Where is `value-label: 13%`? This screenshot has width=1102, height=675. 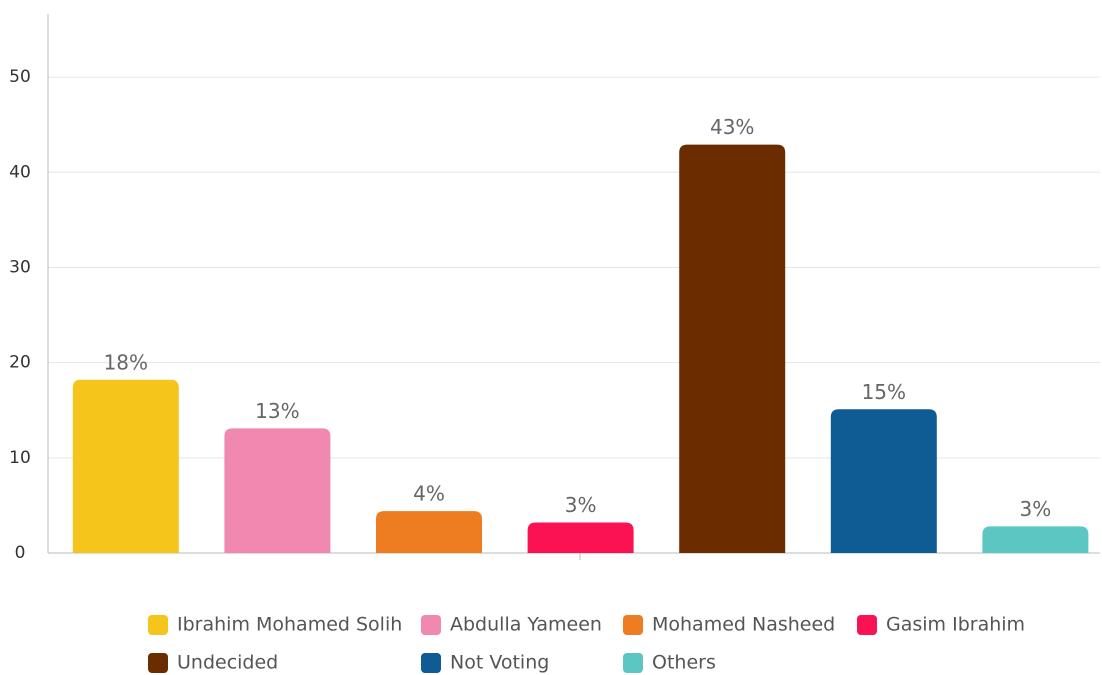
value-label: 13% is located at coordinates (277, 411).